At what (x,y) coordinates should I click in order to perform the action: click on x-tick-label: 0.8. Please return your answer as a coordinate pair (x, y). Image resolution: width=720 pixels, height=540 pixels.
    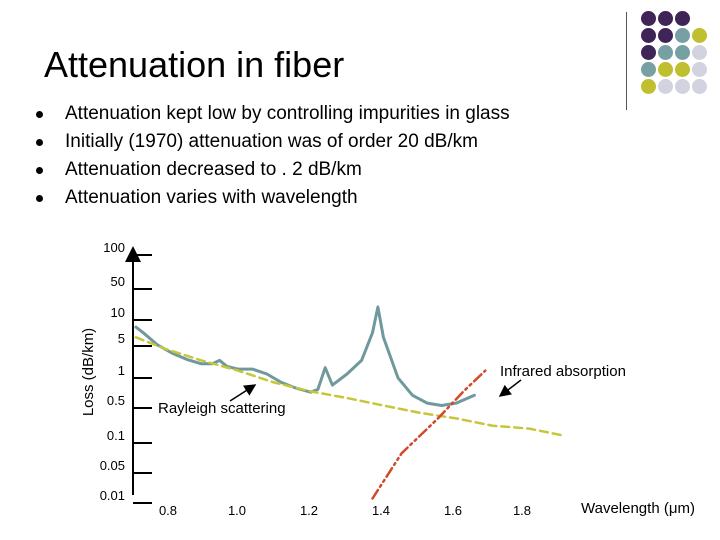
    Looking at the image, I should click on (168, 510).